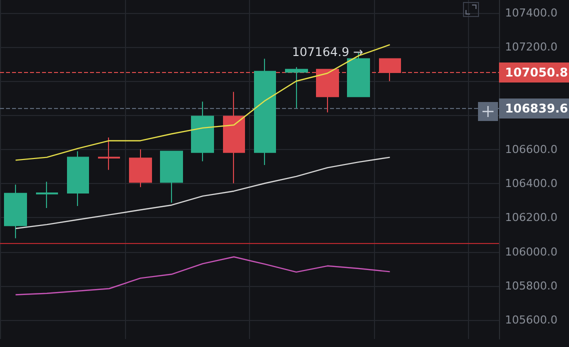 The height and width of the screenshot is (347, 569). I want to click on y-tick-label: 106400.0, so click(531, 183).